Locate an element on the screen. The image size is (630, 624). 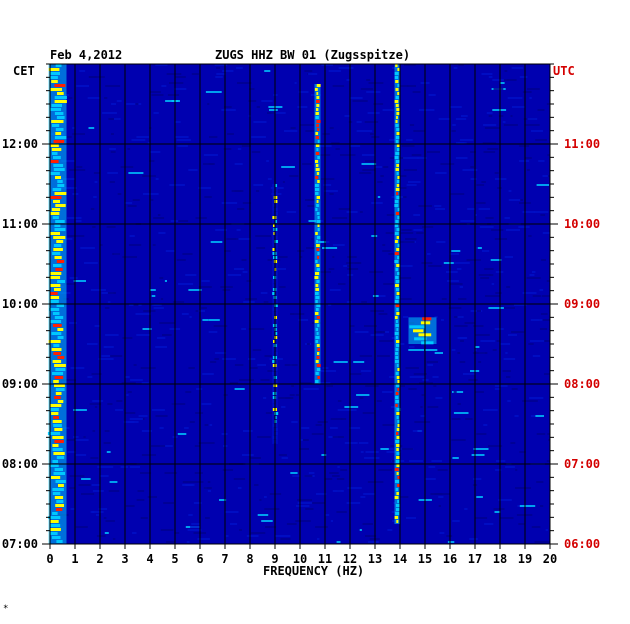
y-tick-label-utc: 09:00 is located at coordinates (582, 304).